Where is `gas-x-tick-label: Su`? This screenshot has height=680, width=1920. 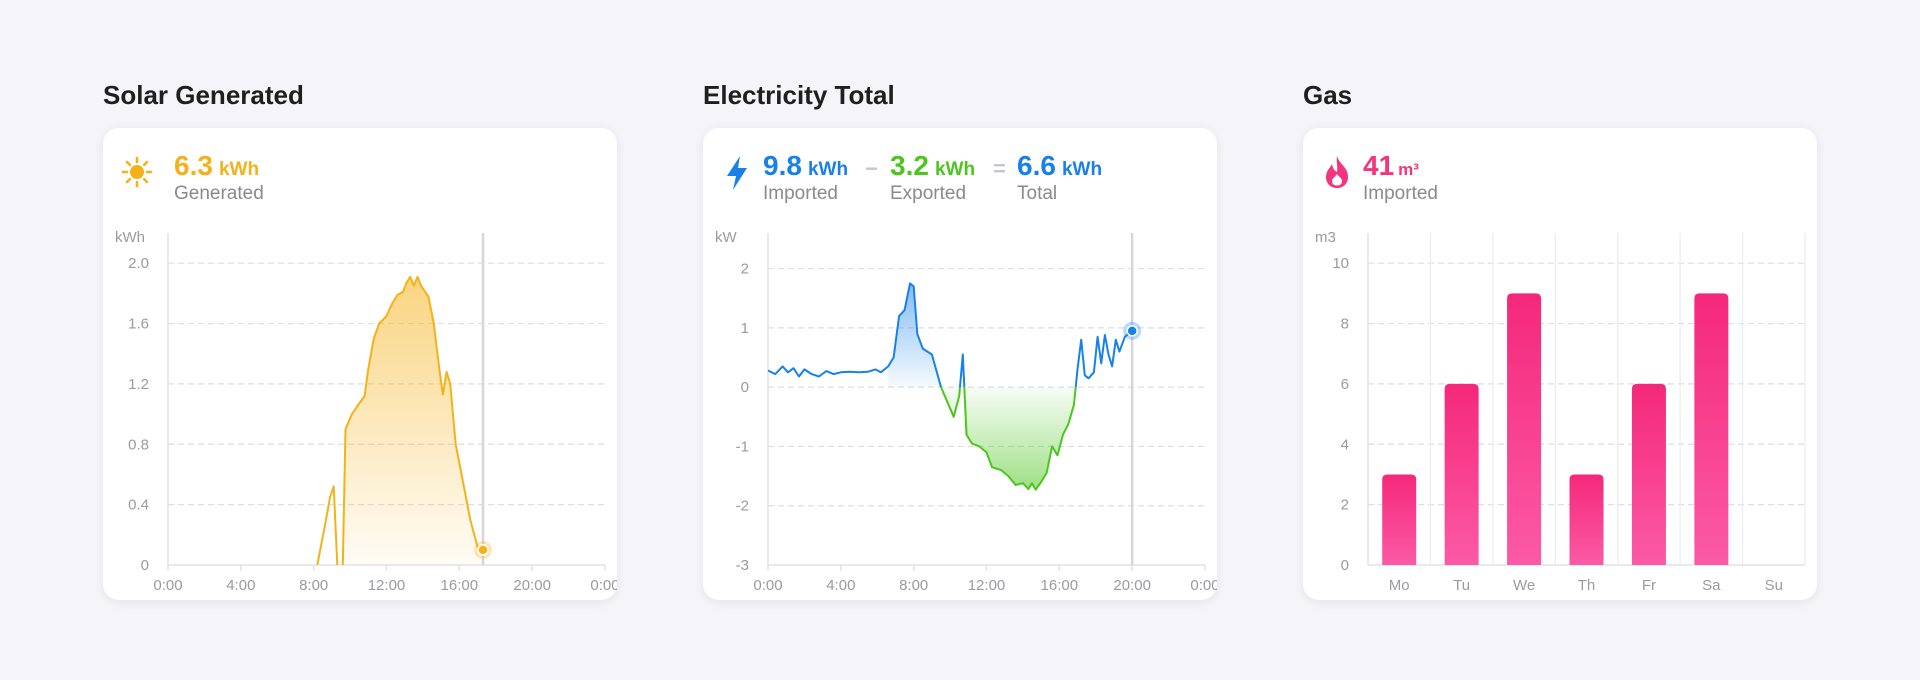
gas-x-tick-label: Su is located at coordinates (1774, 585).